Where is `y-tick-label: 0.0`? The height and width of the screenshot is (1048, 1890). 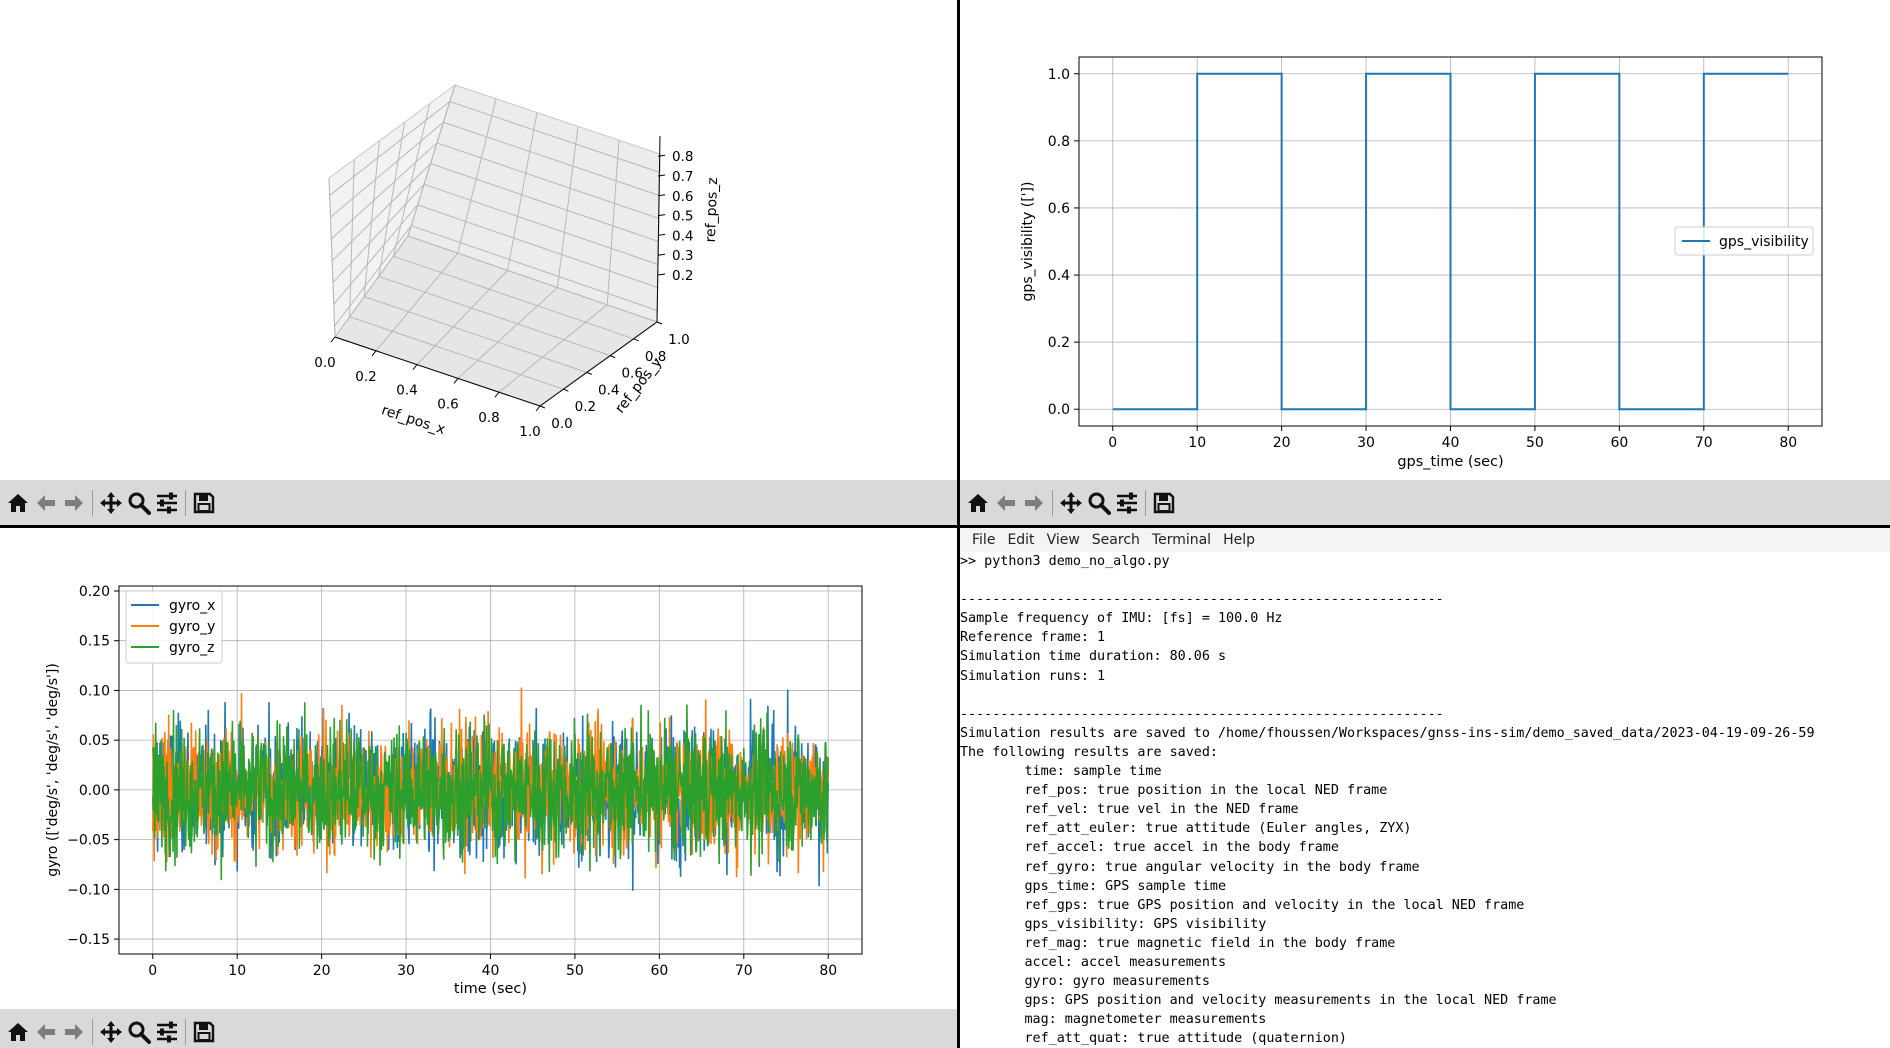 y-tick-label: 0.0 is located at coordinates (561, 424).